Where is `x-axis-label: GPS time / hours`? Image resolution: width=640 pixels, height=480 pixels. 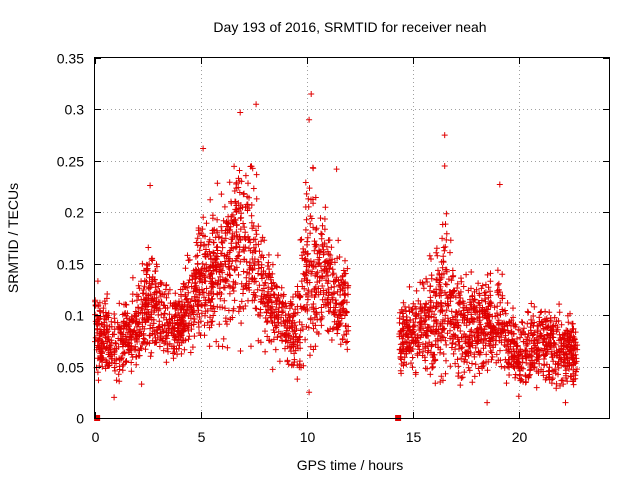 x-axis-label: GPS time / hours is located at coordinates (350, 465).